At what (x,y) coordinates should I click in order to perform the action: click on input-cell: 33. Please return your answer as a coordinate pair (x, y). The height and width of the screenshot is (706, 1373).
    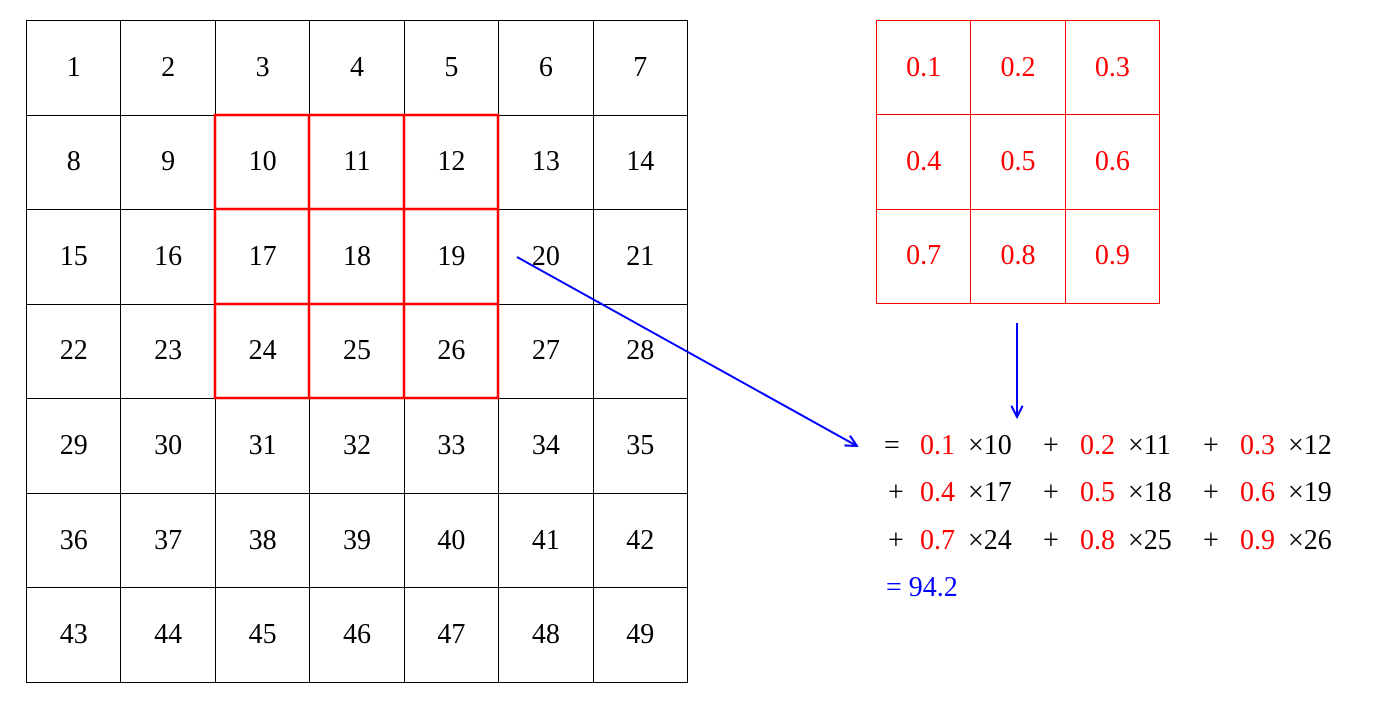
    Looking at the image, I should click on (452, 446).